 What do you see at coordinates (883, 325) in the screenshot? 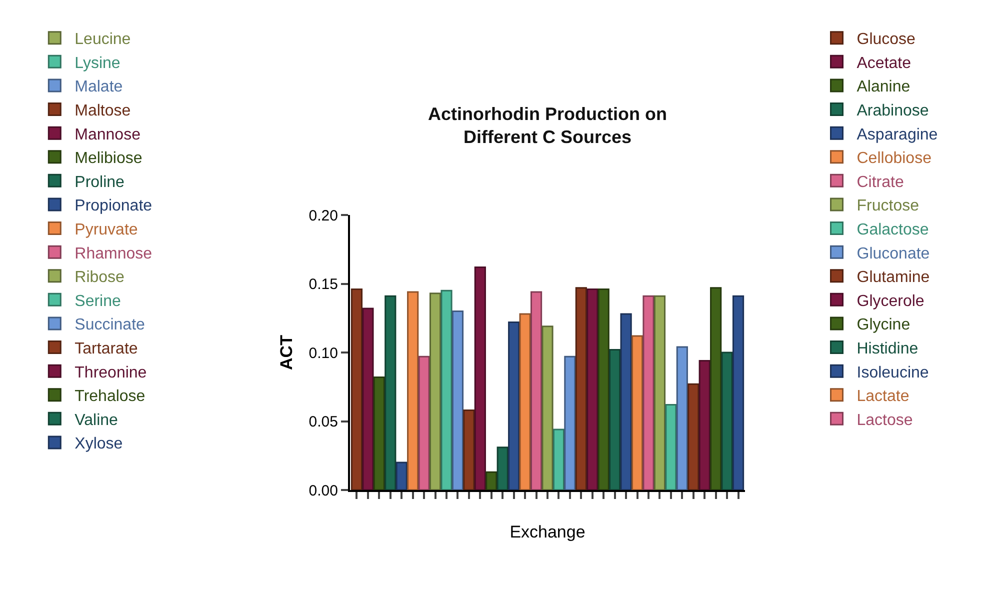
I see `legend-label: Glycine` at bounding box center [883, 325].